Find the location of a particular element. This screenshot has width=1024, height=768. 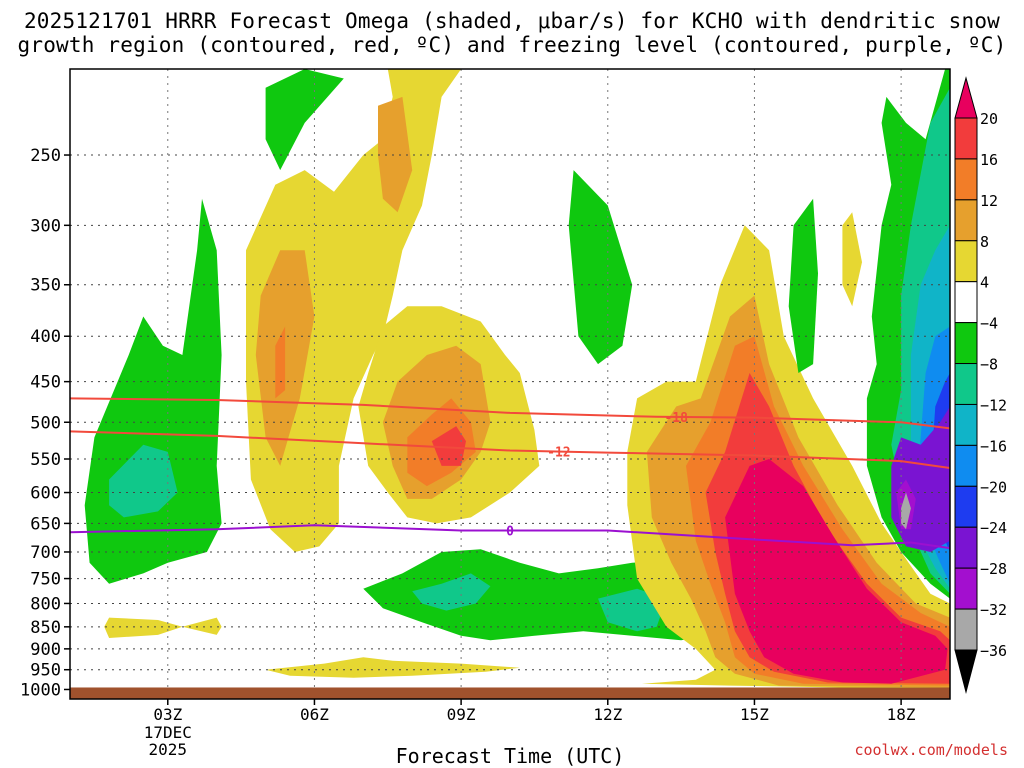

colorbar-label-6: −8 is located at coordinates (989, 365).